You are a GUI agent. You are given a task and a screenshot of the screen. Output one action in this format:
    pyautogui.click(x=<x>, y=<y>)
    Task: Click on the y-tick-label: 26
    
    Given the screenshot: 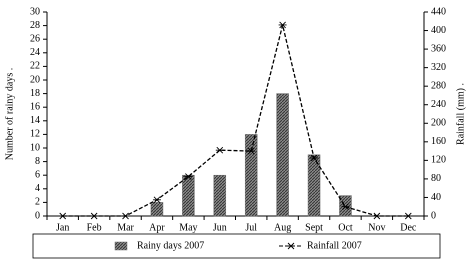 What is the action you would take?
    pyautogui.click(x=35, y=38)
    